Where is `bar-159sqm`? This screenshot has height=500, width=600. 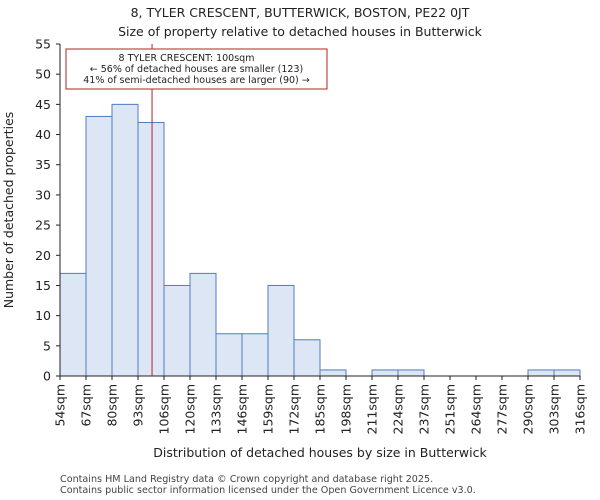
bar-159sqm is located at coordinates (281, 330).